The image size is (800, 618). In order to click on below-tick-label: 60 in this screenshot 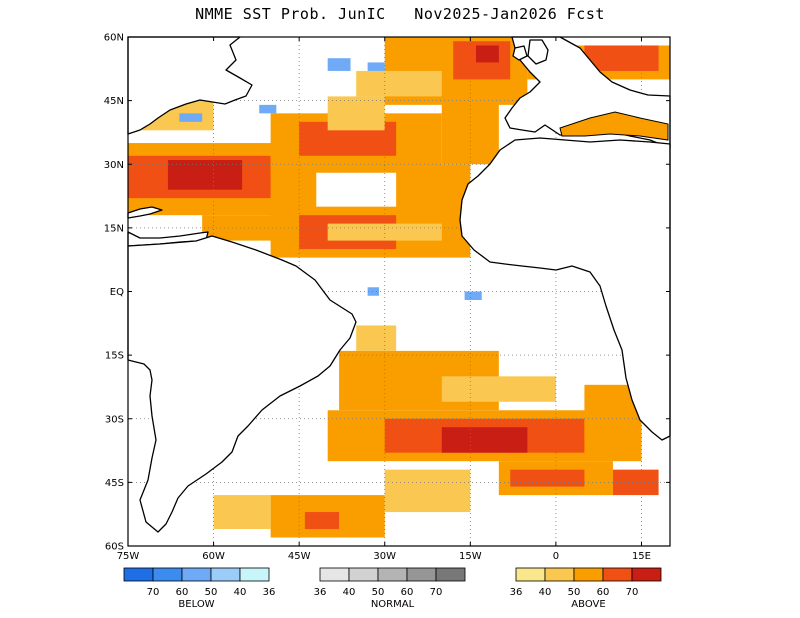, I will do `click(182, 592)`.